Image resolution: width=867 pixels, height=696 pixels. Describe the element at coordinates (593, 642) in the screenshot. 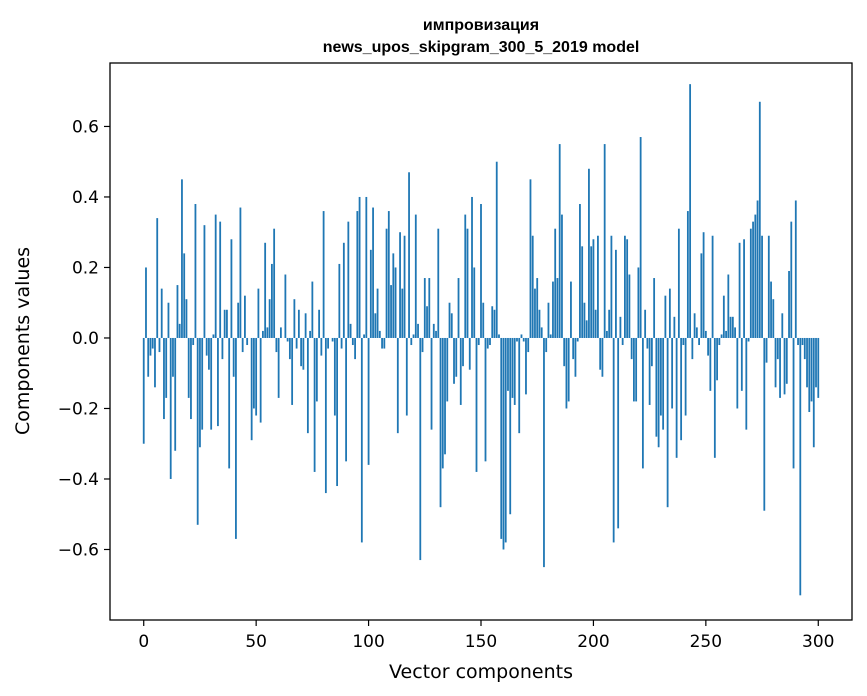

I see `x-tick-label: 200` at that location.